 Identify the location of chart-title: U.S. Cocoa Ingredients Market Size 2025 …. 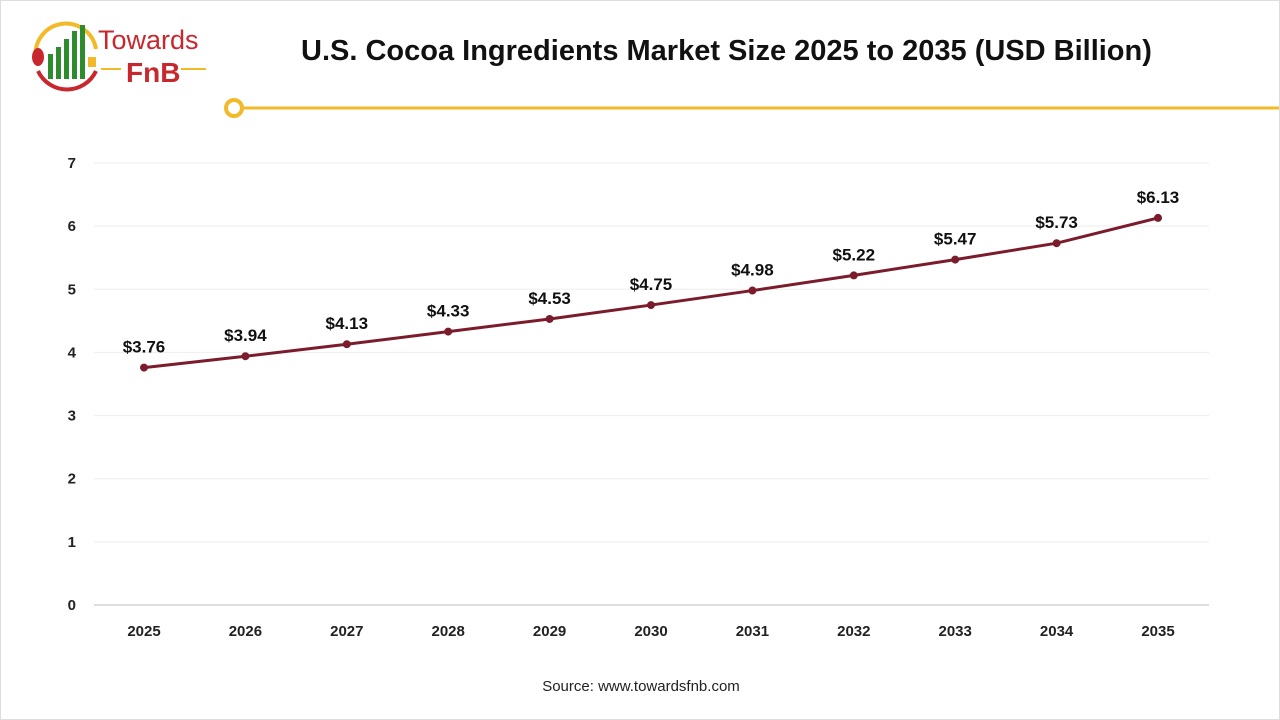
(726, 51).